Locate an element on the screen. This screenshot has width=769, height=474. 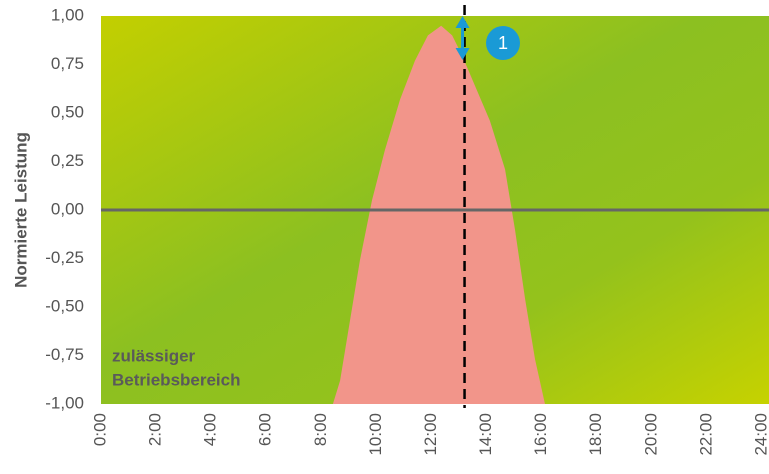
y-tick-label: 0,75 is located at coordinates (67, 63).